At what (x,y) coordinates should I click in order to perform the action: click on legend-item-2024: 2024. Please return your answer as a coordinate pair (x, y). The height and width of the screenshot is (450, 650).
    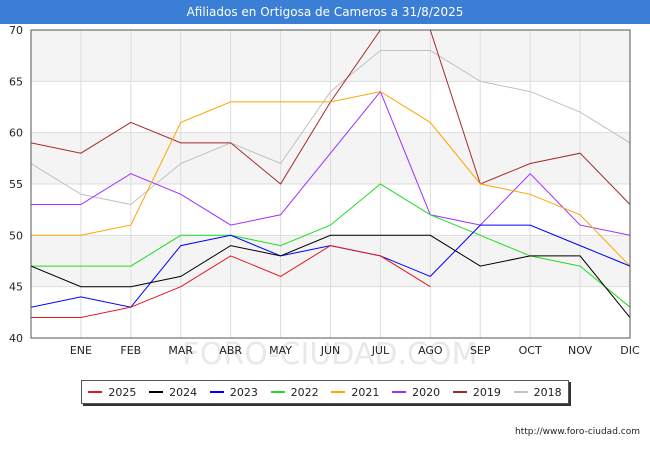
    Looking at the image, I should click on (173, 392).